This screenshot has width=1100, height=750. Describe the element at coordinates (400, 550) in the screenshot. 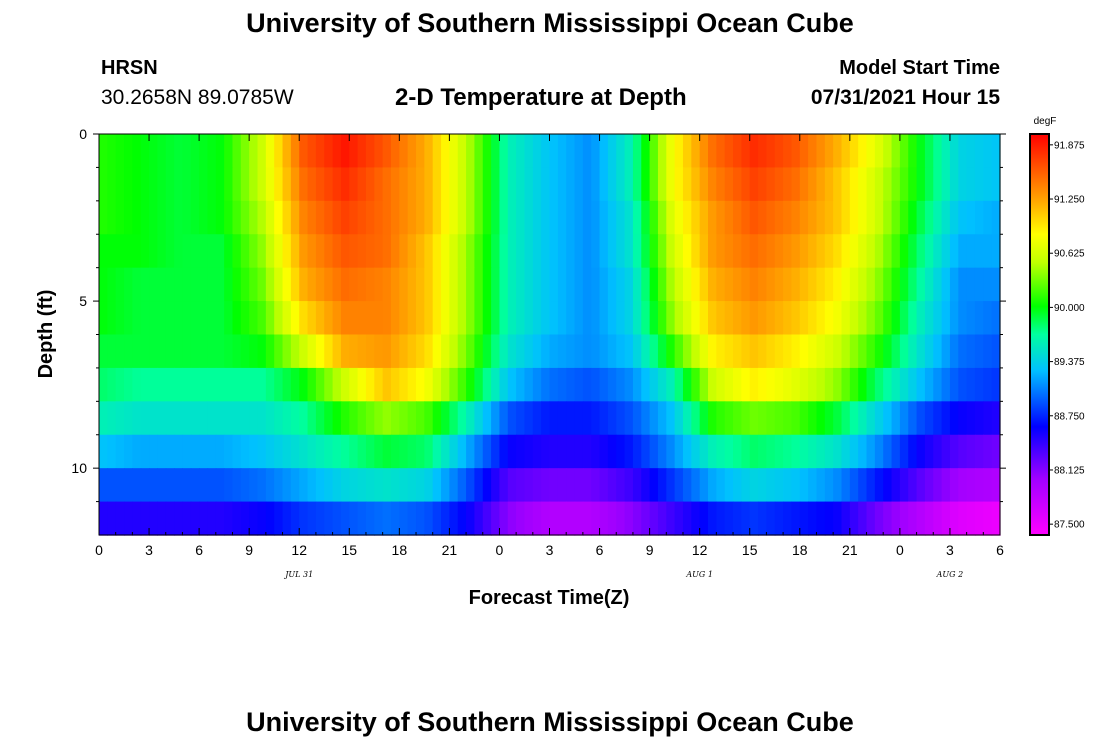

I see `x-tick-label: 18` at that location.